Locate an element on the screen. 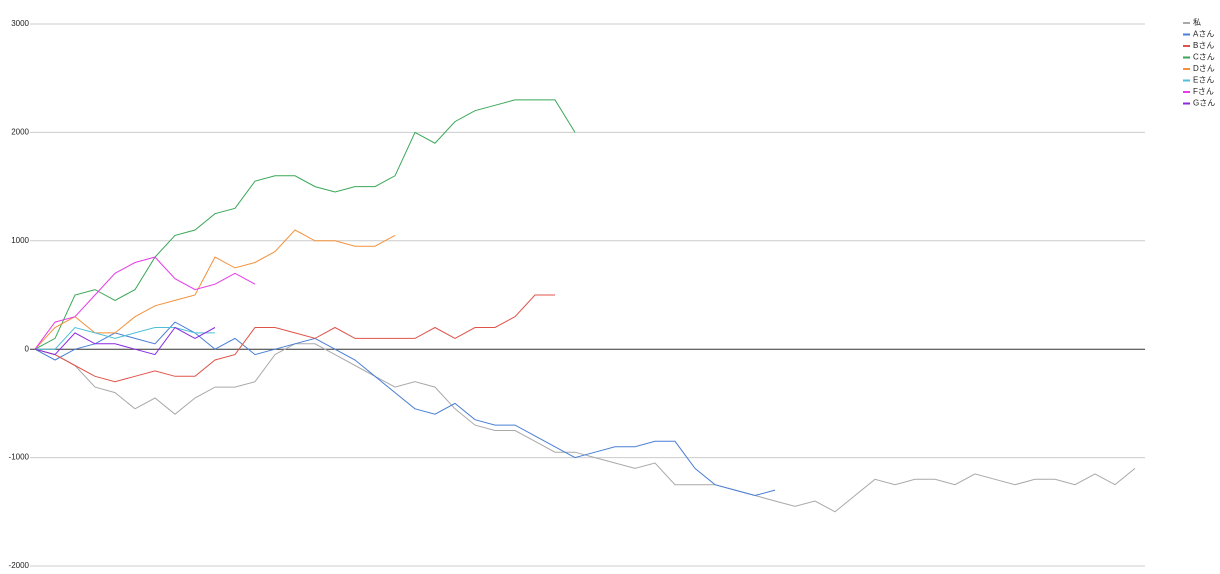 The image size is (1220, 574). y-tick-label: -2000 is located at coordinates (19, 565).